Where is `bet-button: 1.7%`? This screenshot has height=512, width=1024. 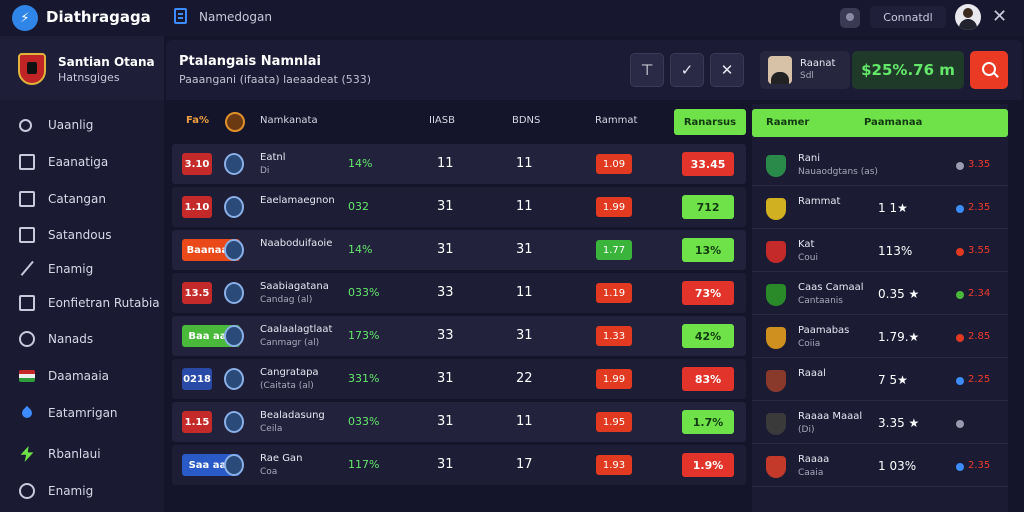
bet-button: 1.7% is located at coordinates (708, 422).